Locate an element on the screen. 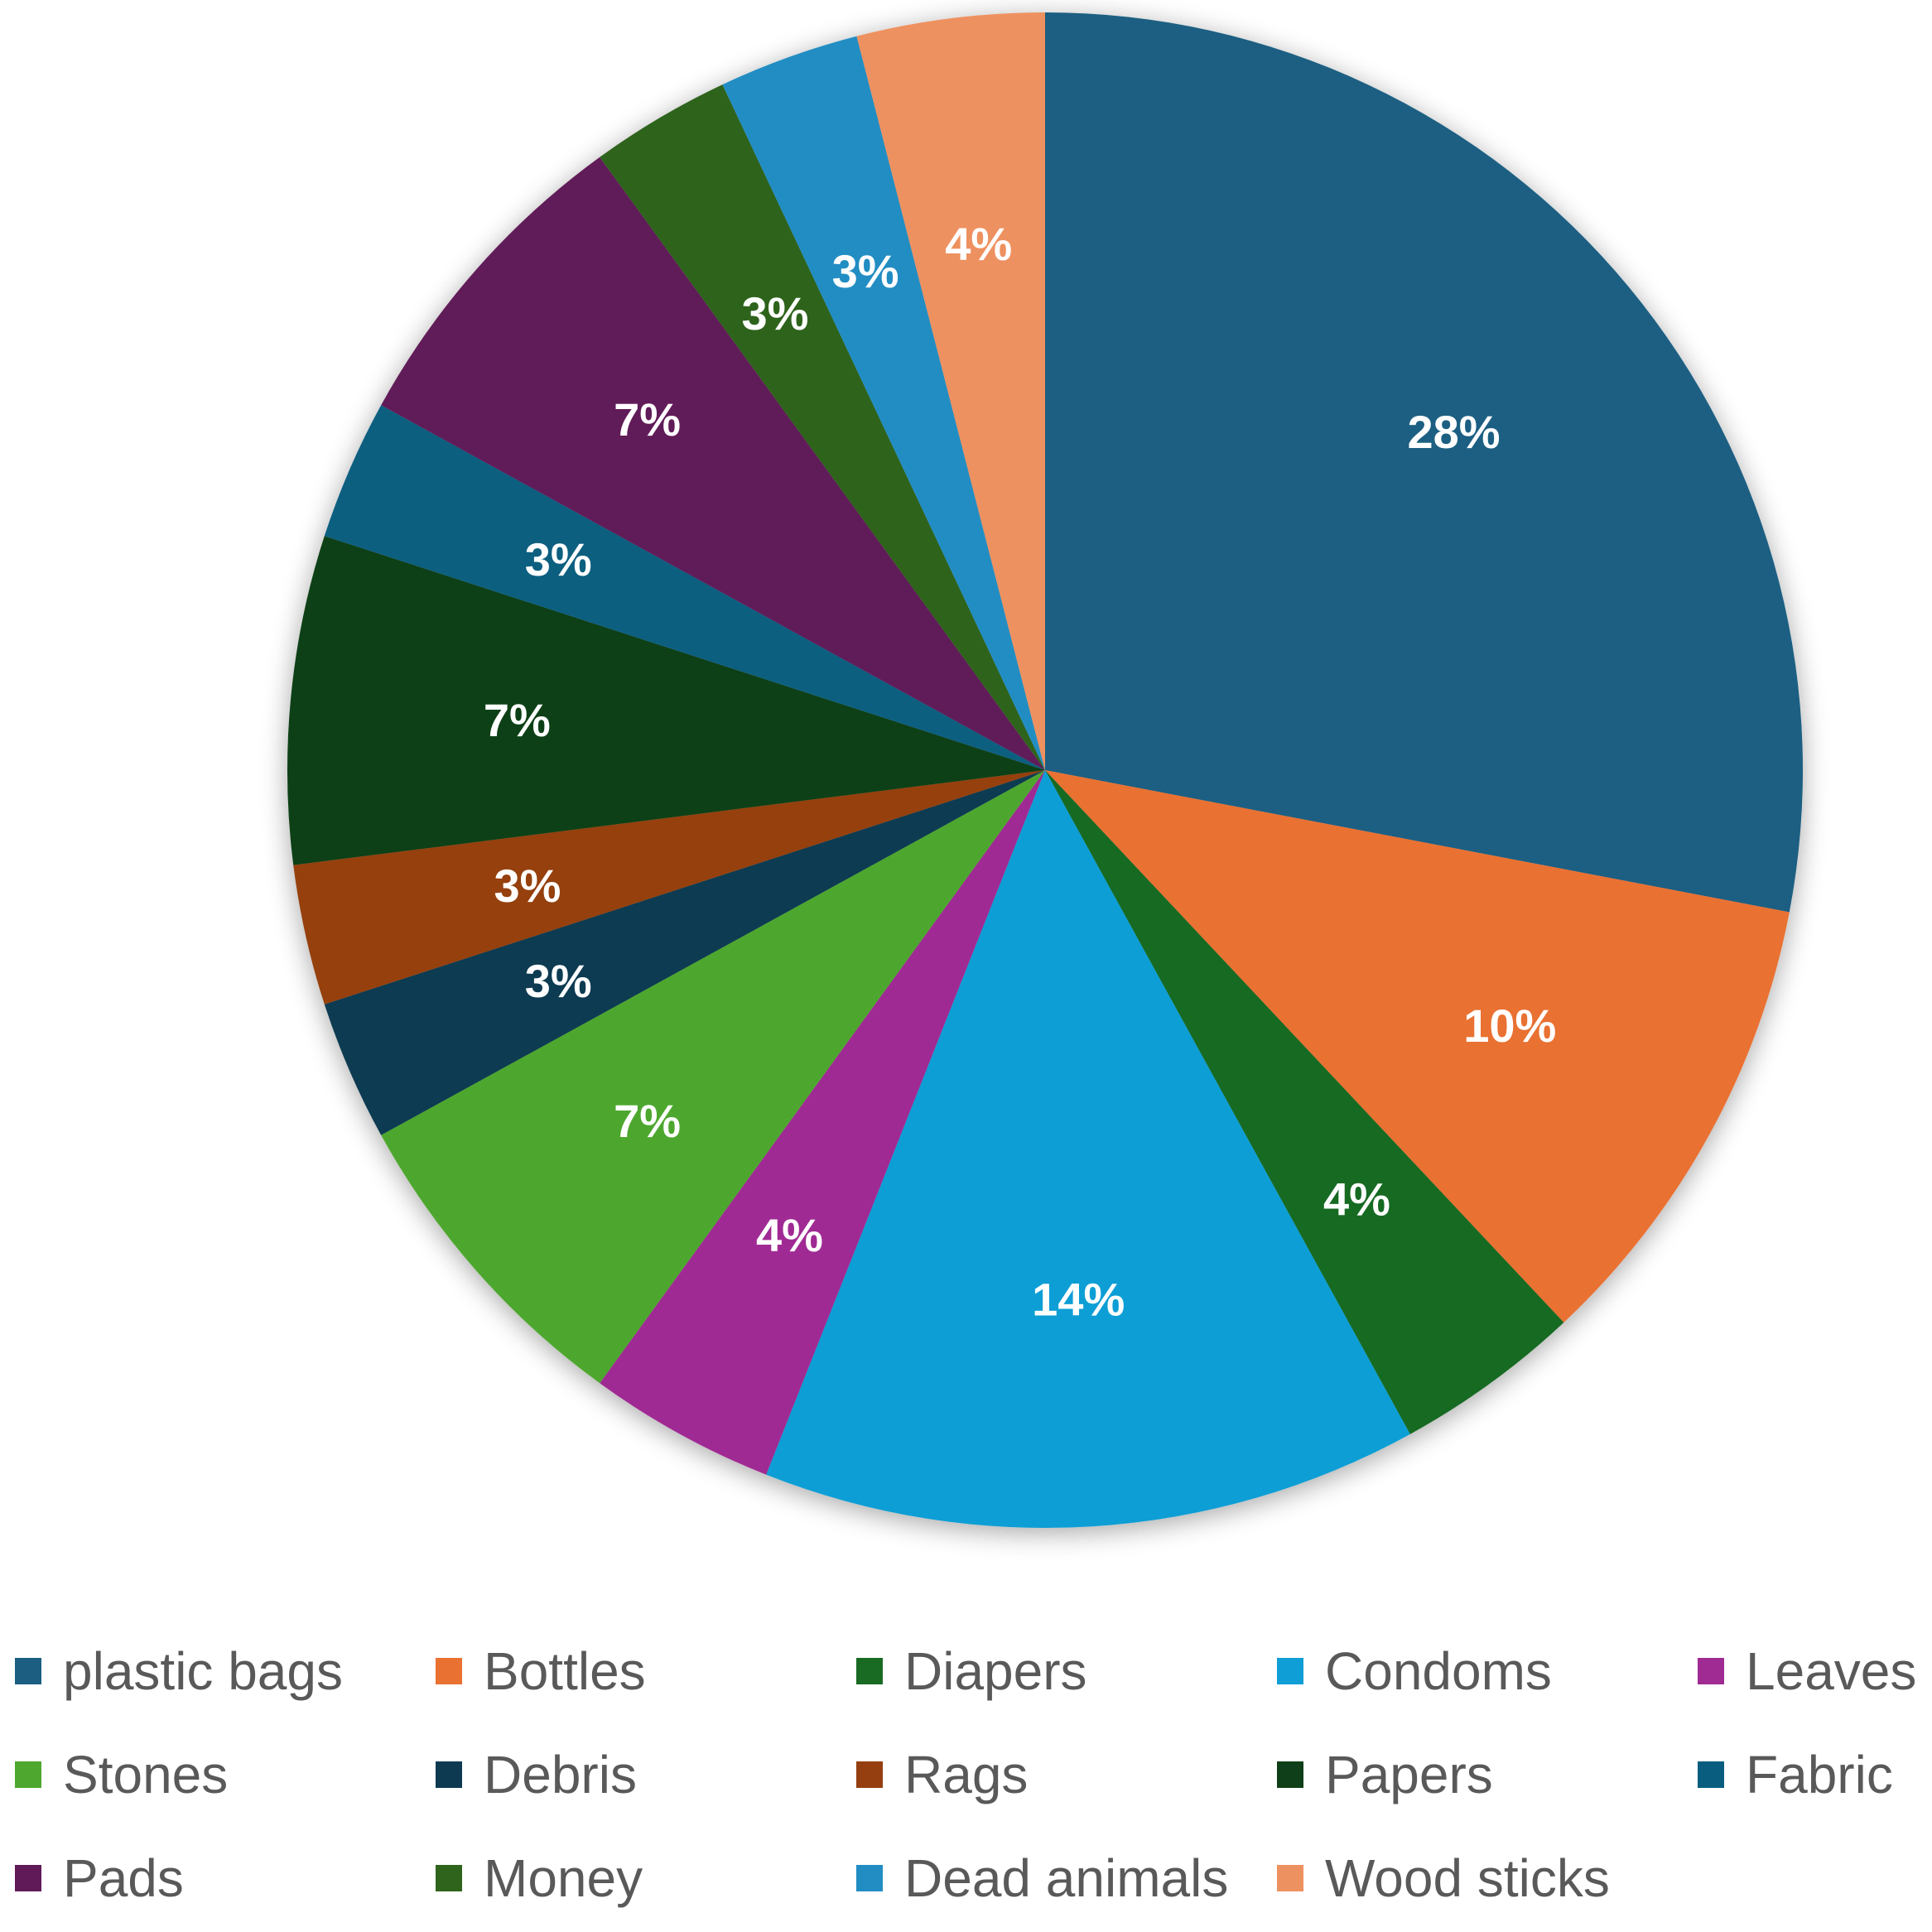  legend-item-stones: Stones is located at coordinates (225, 1774).